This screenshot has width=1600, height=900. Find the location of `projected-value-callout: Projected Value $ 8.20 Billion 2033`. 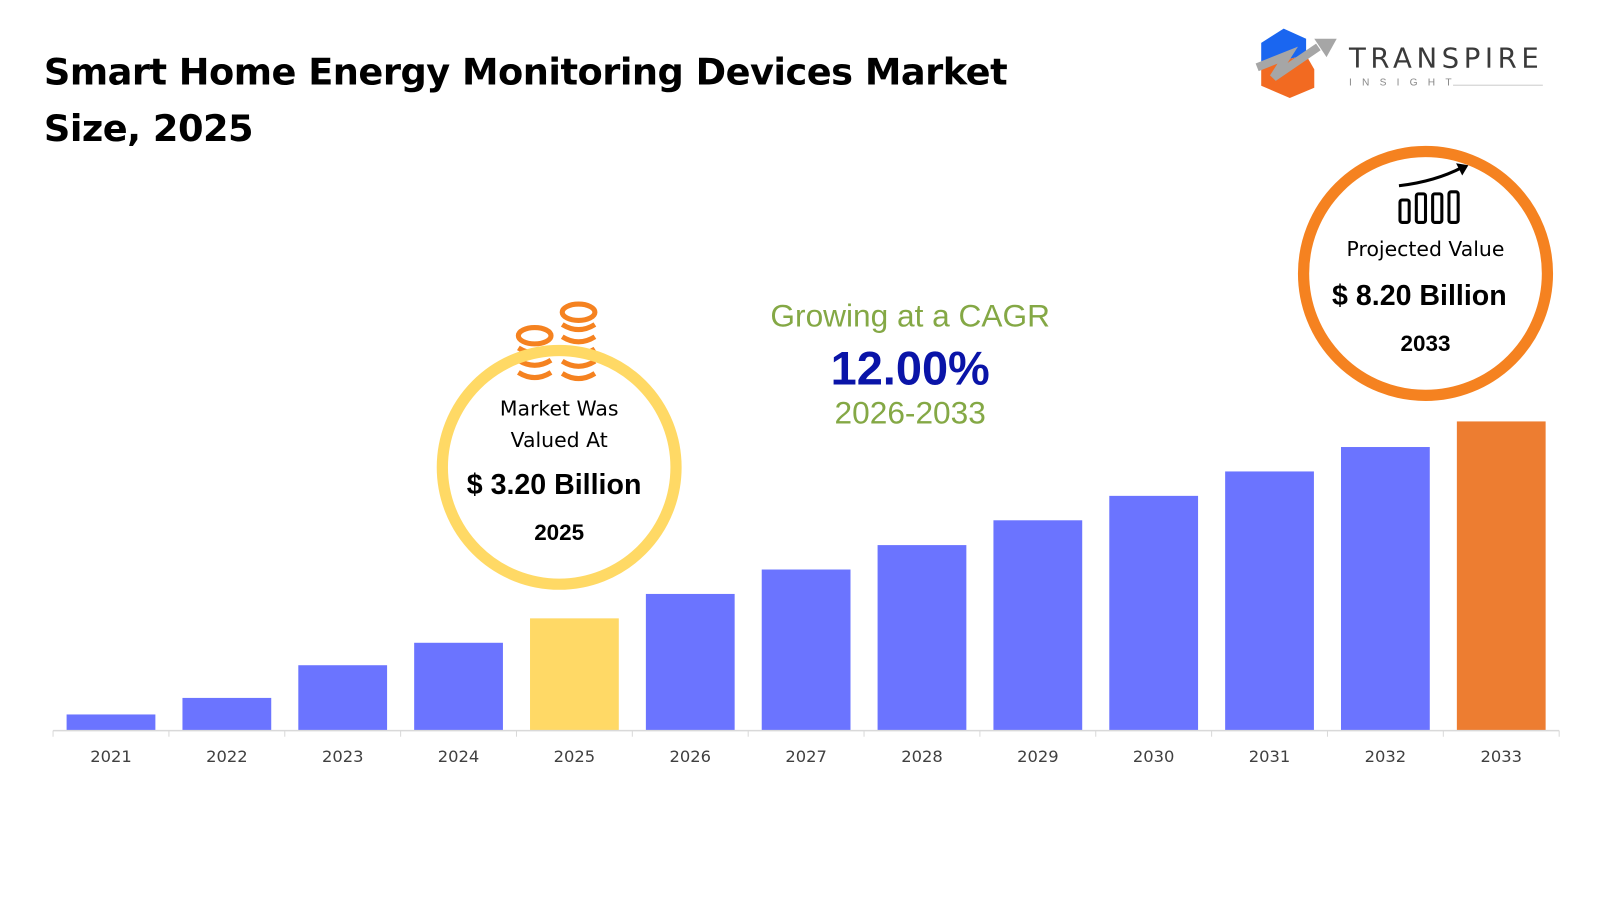

projected-value-callout: Projected Value $ 8.20 Billion 2033 is located at coordinates (1425, 273).